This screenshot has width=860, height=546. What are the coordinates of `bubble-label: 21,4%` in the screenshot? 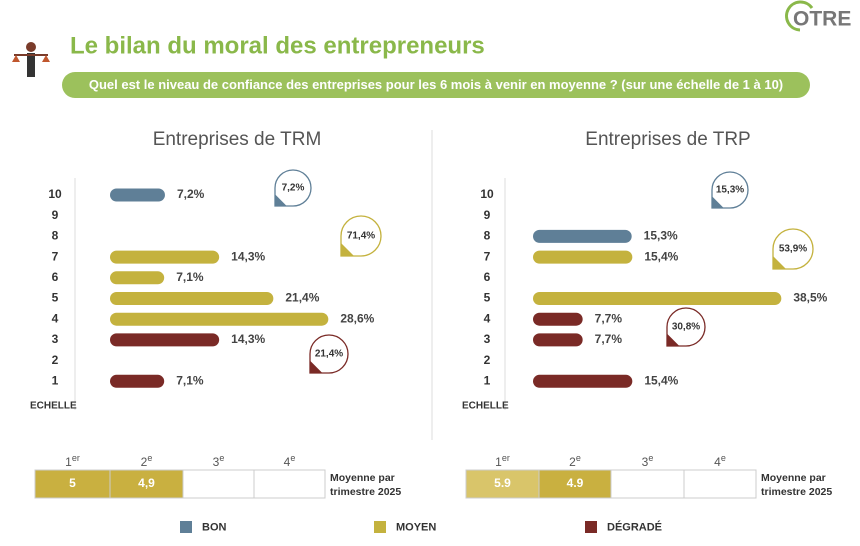 It's located at (329, 354).